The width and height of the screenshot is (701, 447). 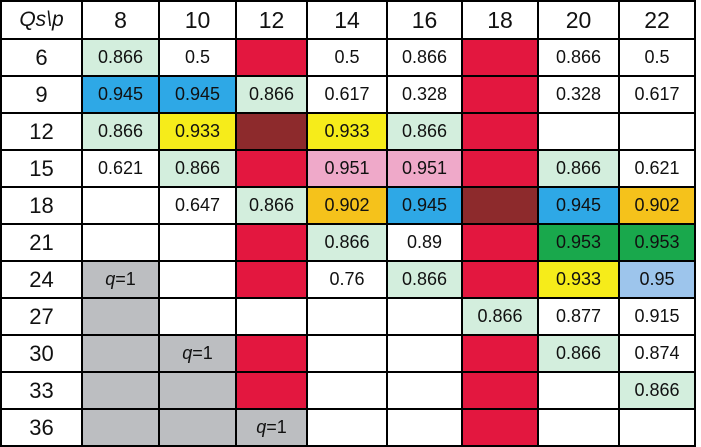 I want to click on table-cell: 0.621, so click(x=657, y=168).